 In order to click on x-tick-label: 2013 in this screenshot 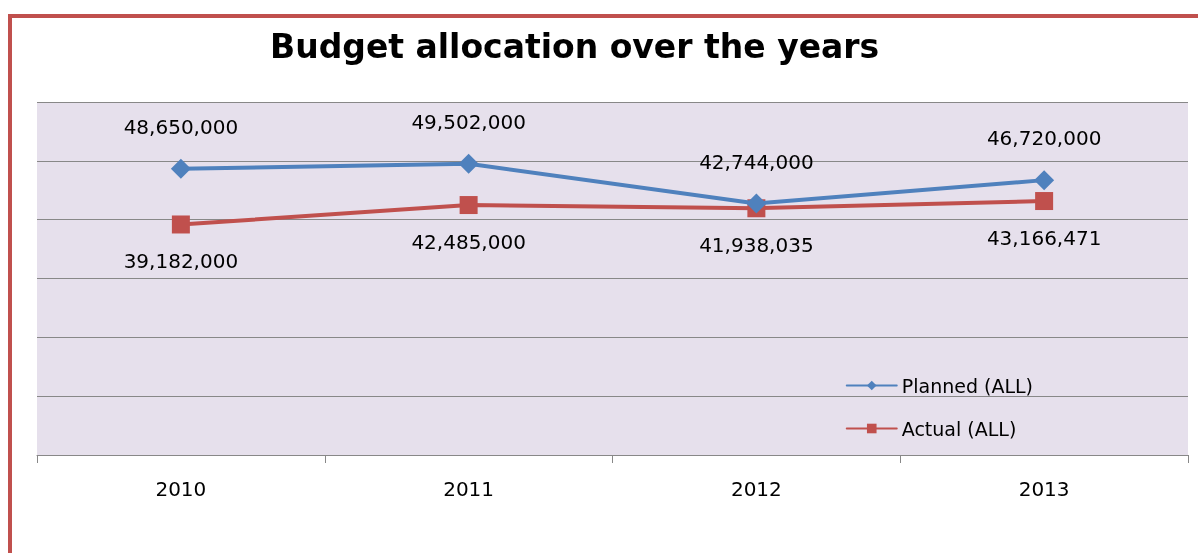, I will do `click(1044, 489)`.